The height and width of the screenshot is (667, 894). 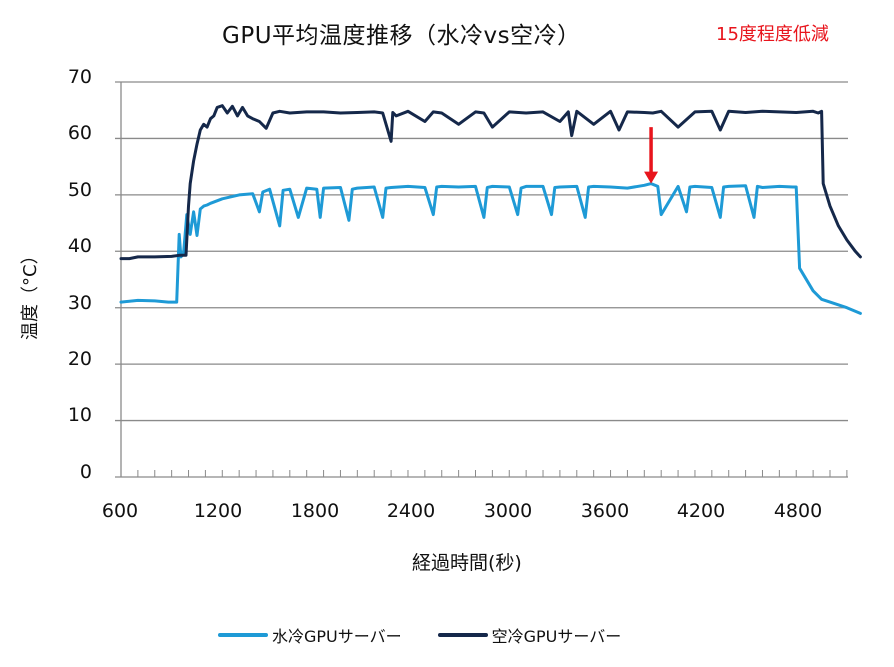 What do you see at coordinates (79, 190) in the screenshot?
I see `y-tick-label: 50` at bounding box center [79, 190].